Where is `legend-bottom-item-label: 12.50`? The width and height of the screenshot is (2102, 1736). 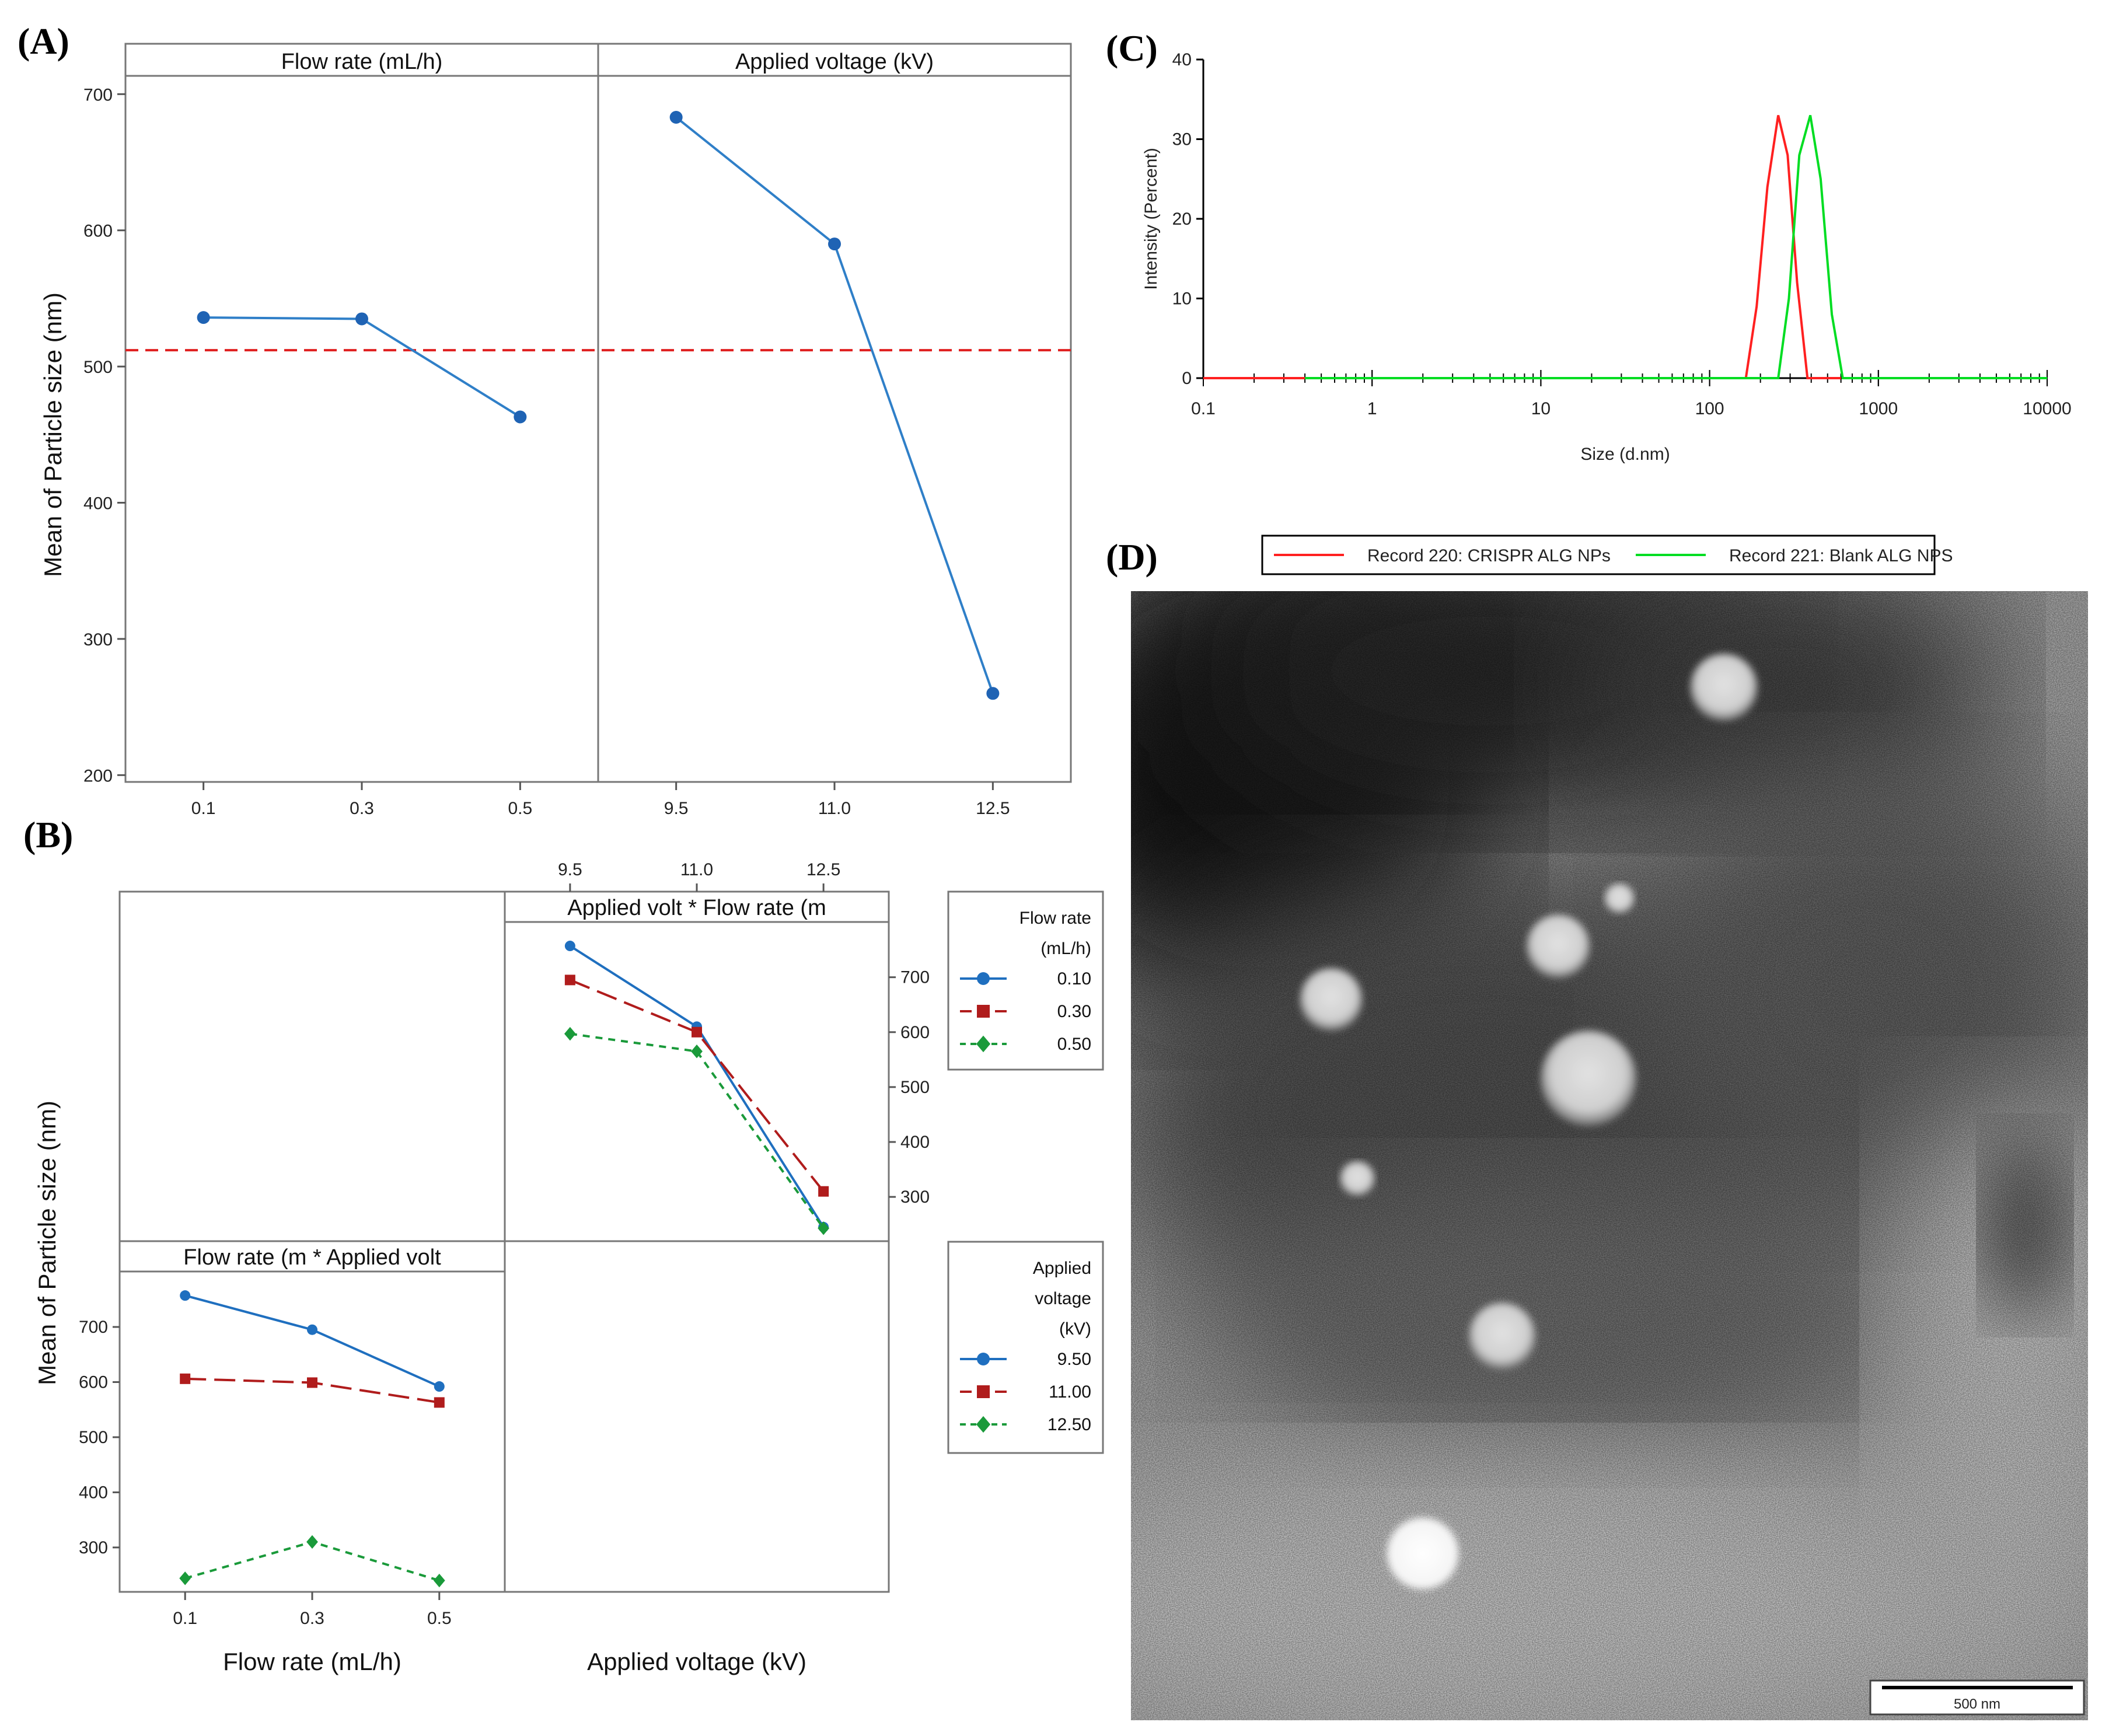
legend-bottom-item-label: 12.50 is located at coordinates (1069, 1424).